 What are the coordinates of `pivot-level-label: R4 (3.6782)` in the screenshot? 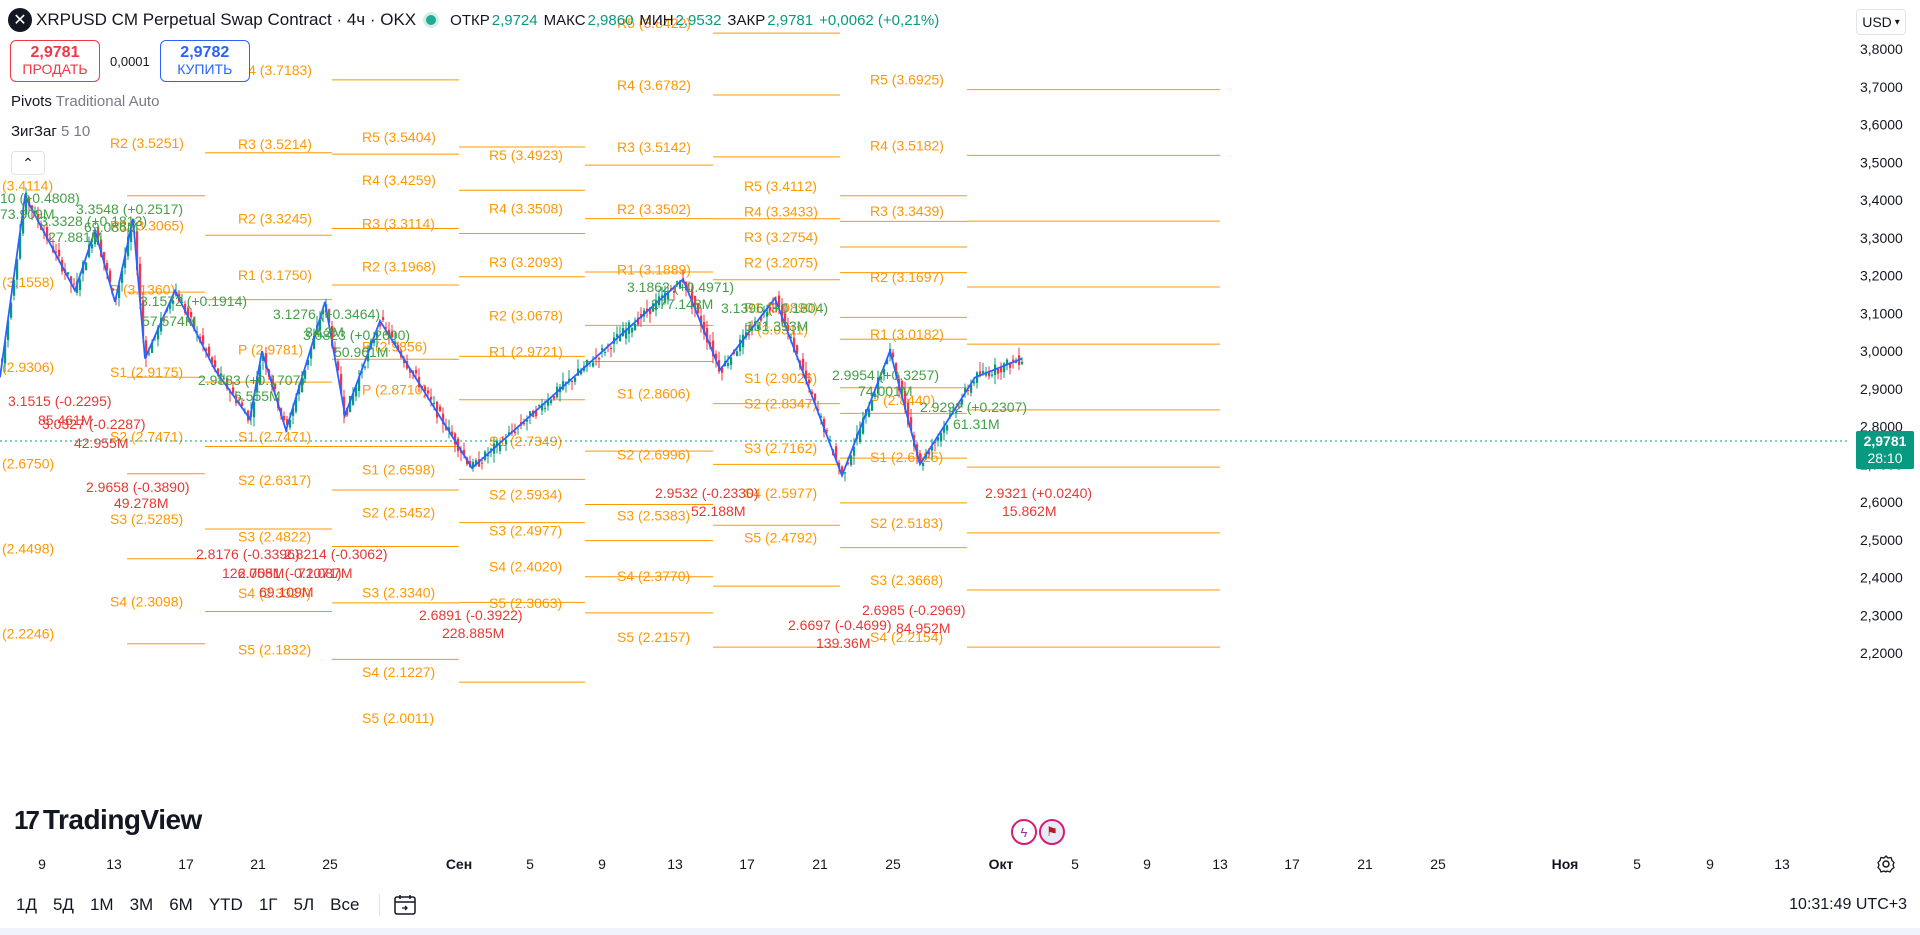 It's located at (654, 85).